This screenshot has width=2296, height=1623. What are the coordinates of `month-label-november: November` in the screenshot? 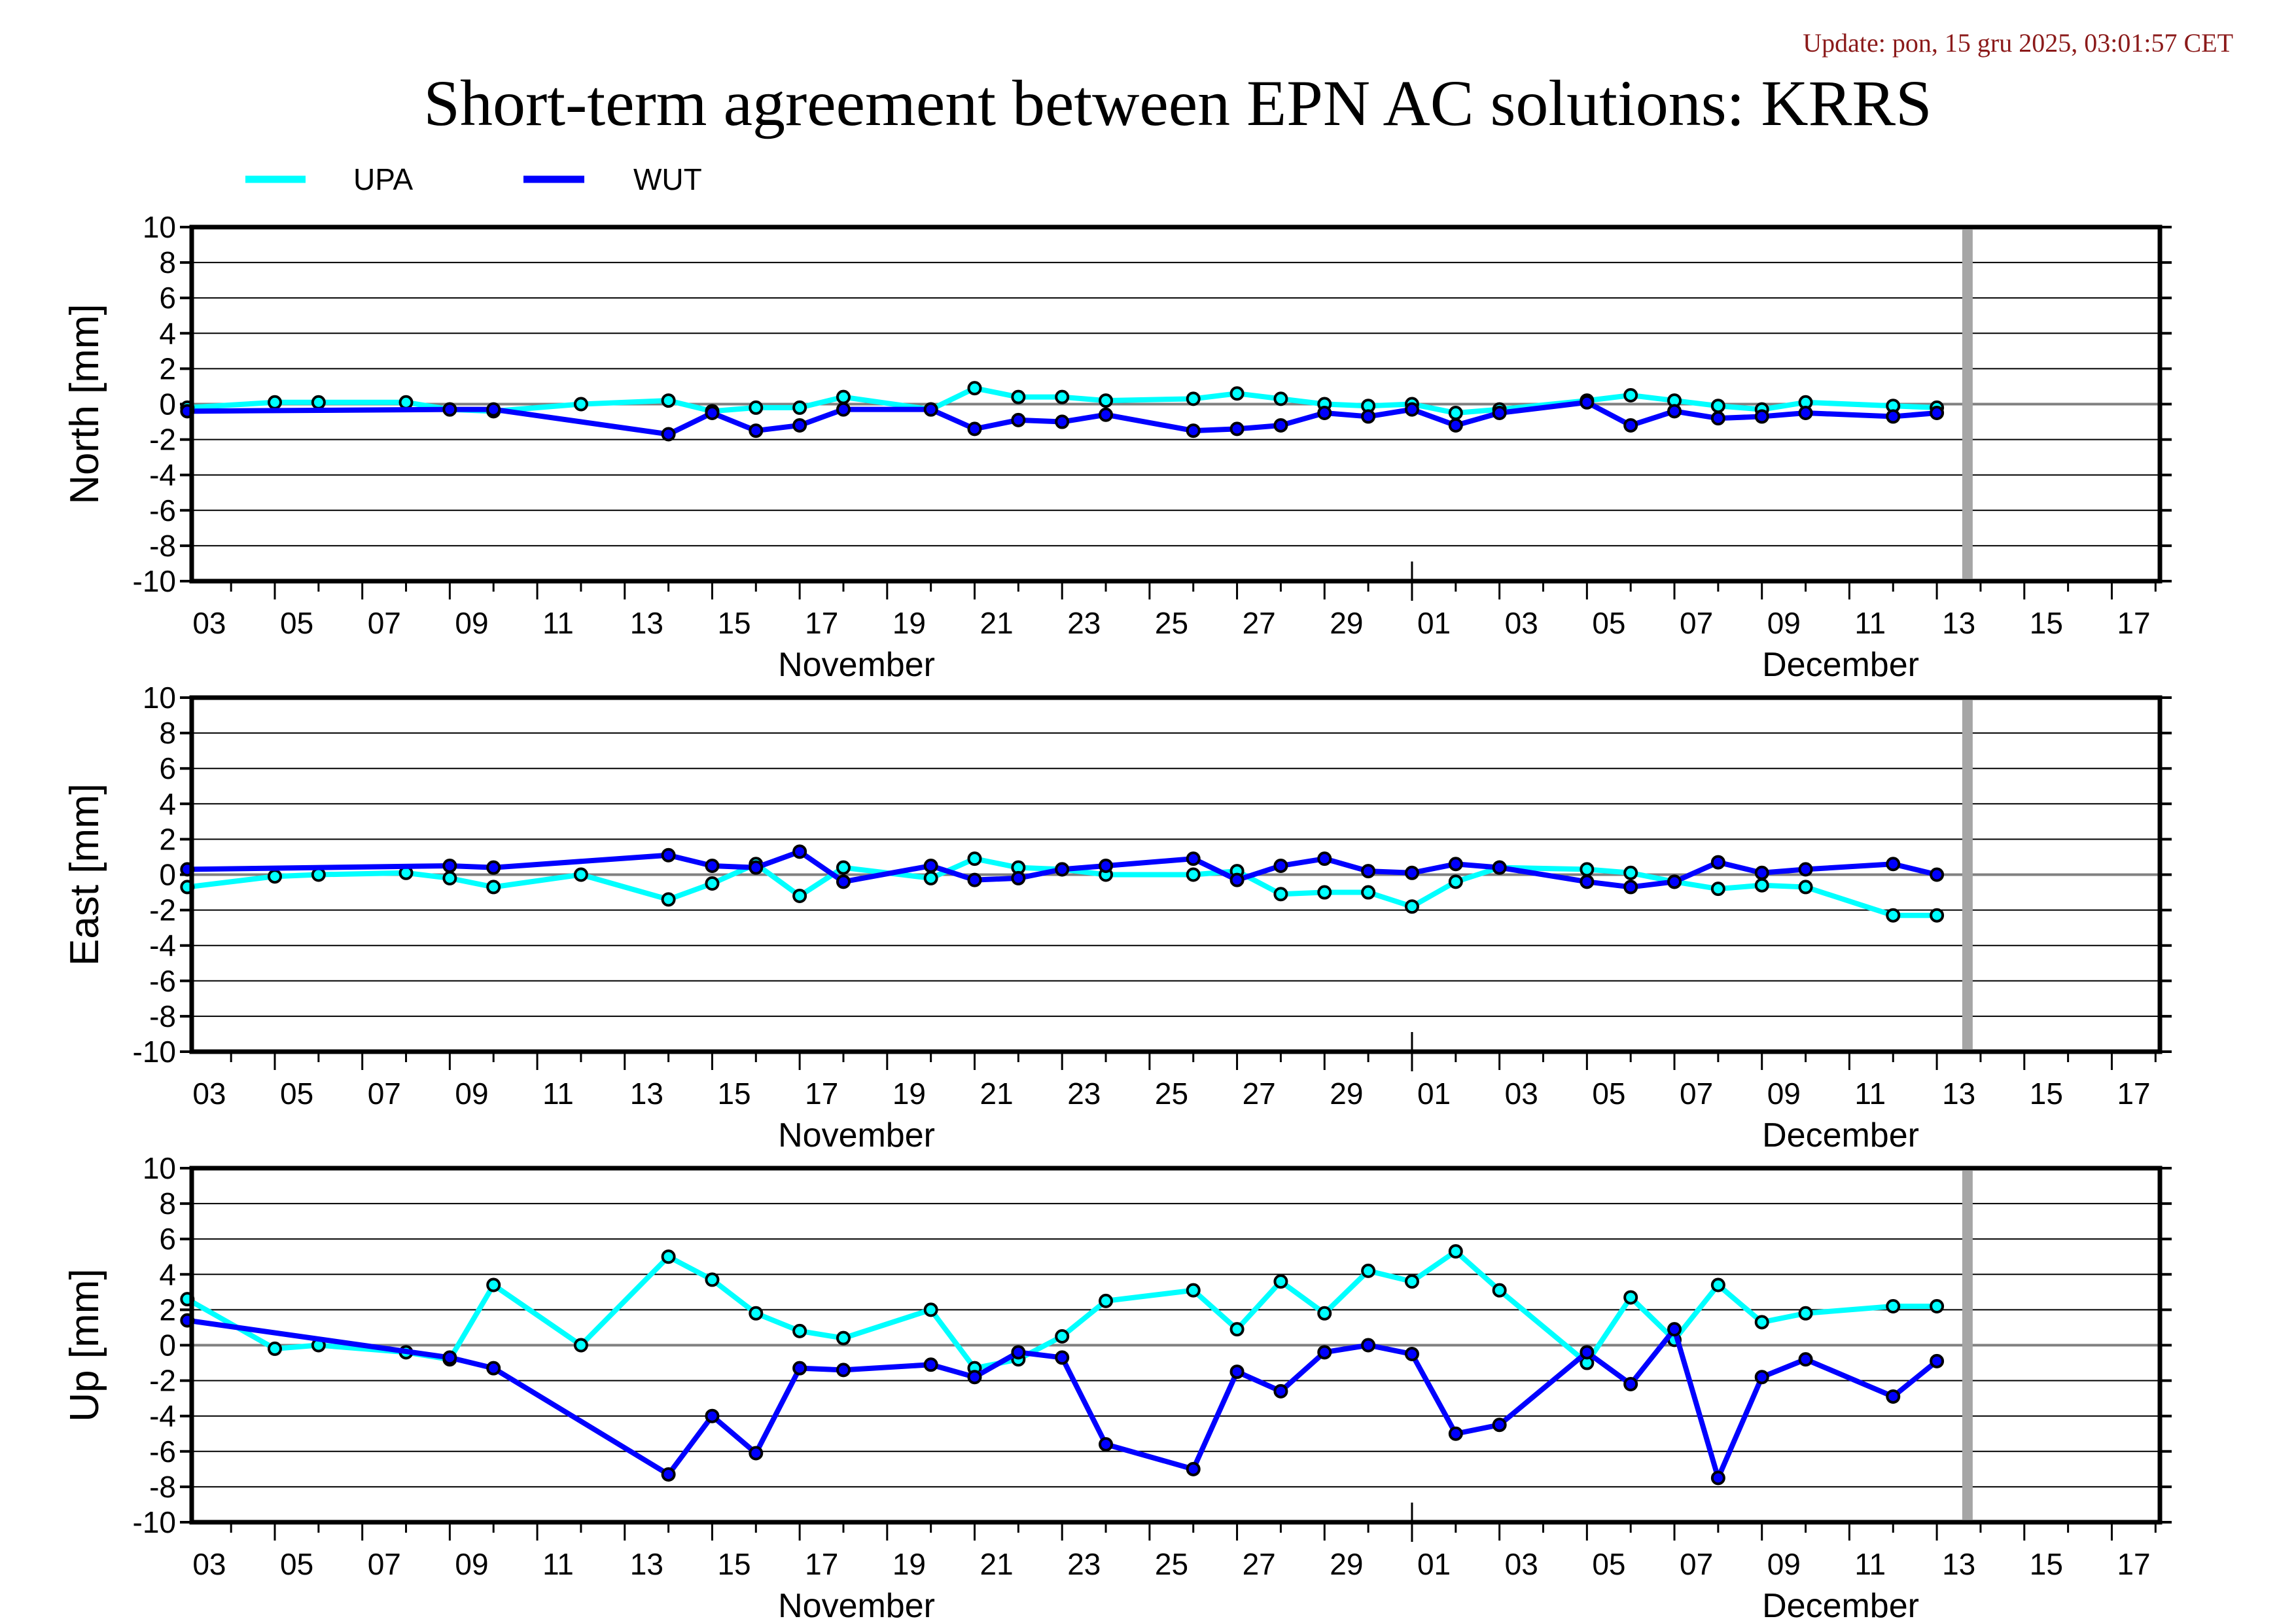 It's located at (857, 1605).